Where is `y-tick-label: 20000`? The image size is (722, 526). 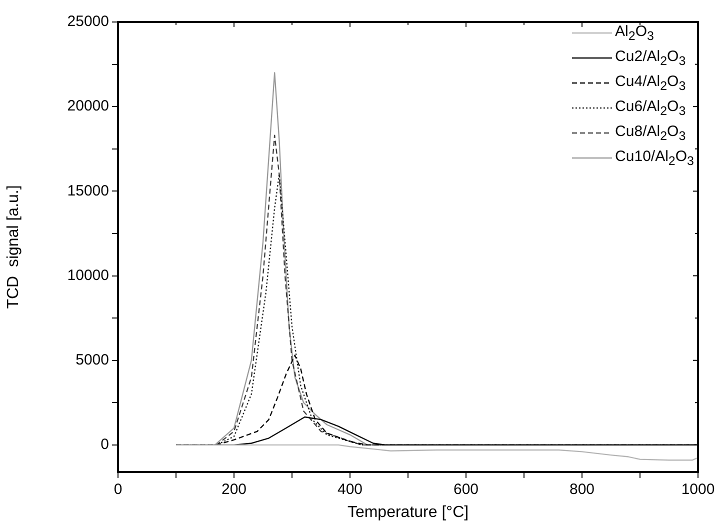
y-tick-label: 20000 is located at coordinates (88, 106).